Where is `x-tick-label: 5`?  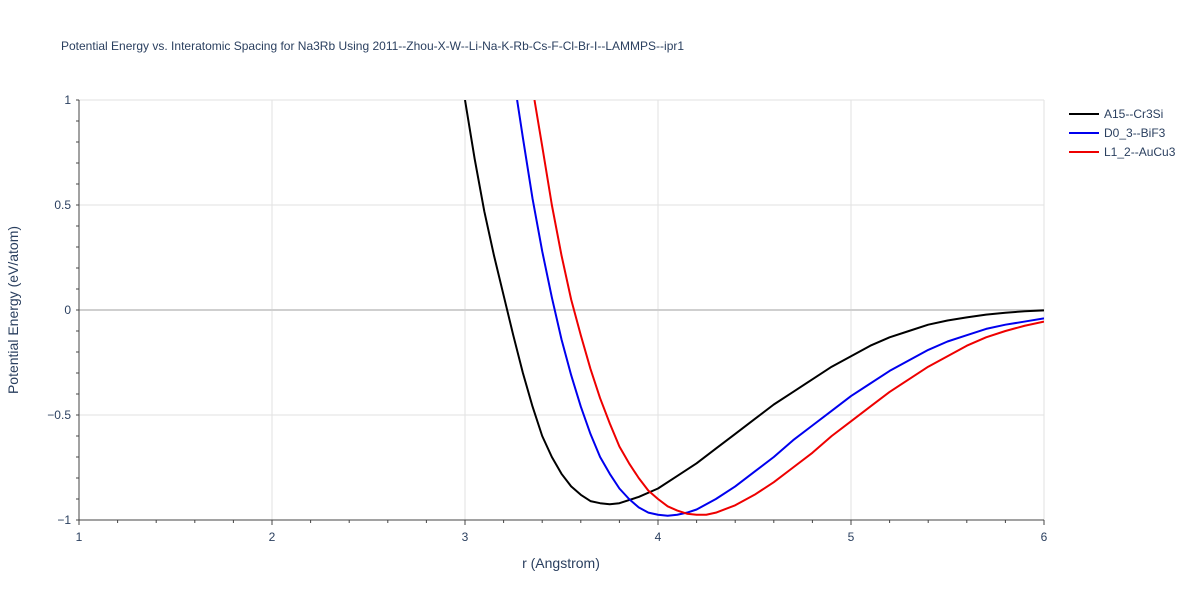
x-tick-label: 5 is located at coordinates (851, 537).